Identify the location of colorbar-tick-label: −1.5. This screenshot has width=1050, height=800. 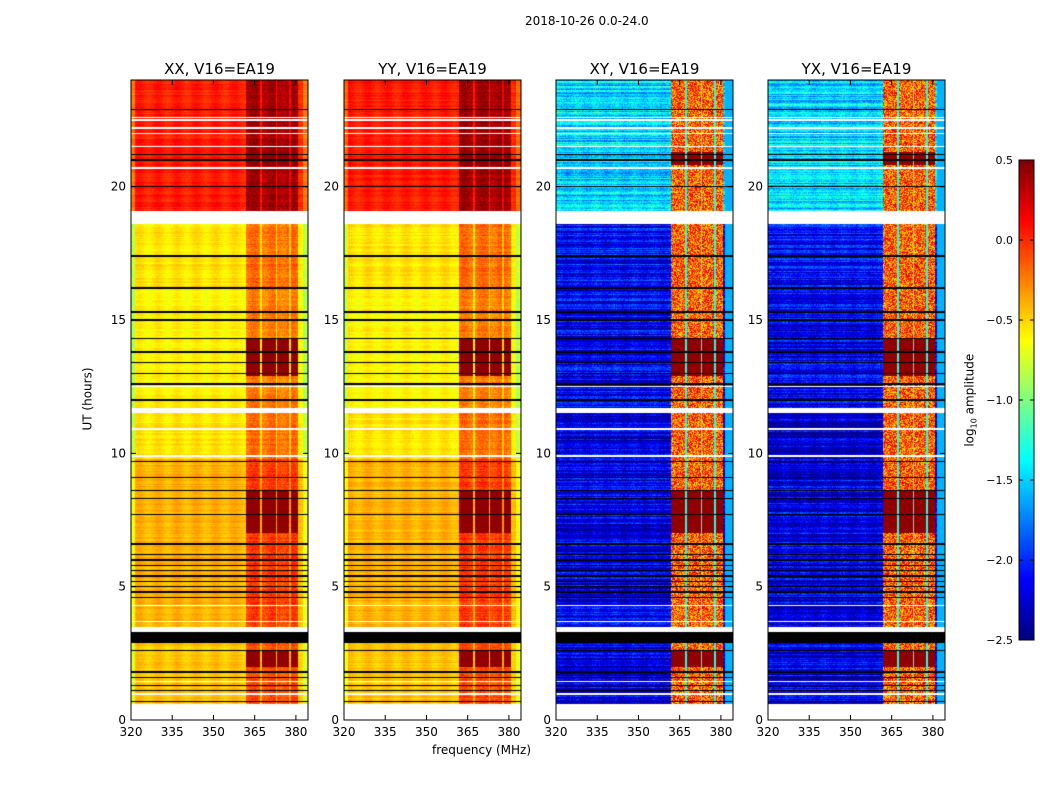
(999, 480).